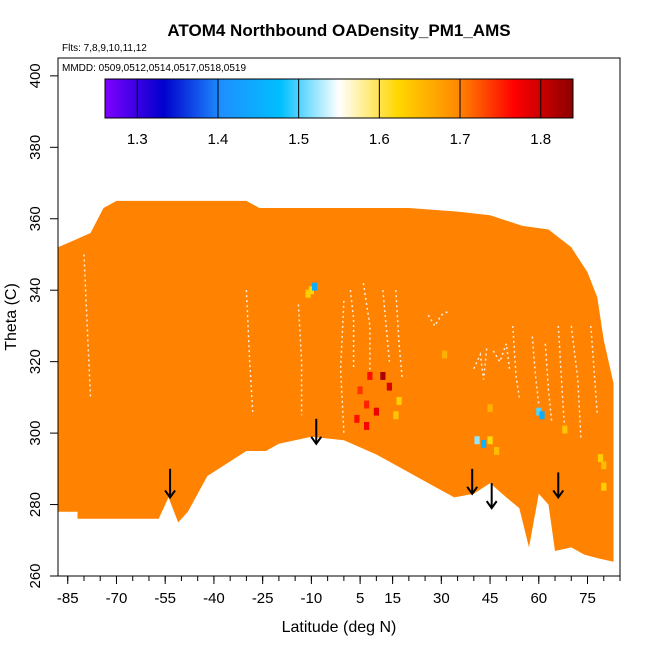 Image resolution: width=650 pixels, height=650 pixels. What do you see at coordinates (154, 68) in the screenshot?
I see `dates-note: MMDD: 0509,0512,0514,0517,0518,0519` at bounding box center [154, 68].